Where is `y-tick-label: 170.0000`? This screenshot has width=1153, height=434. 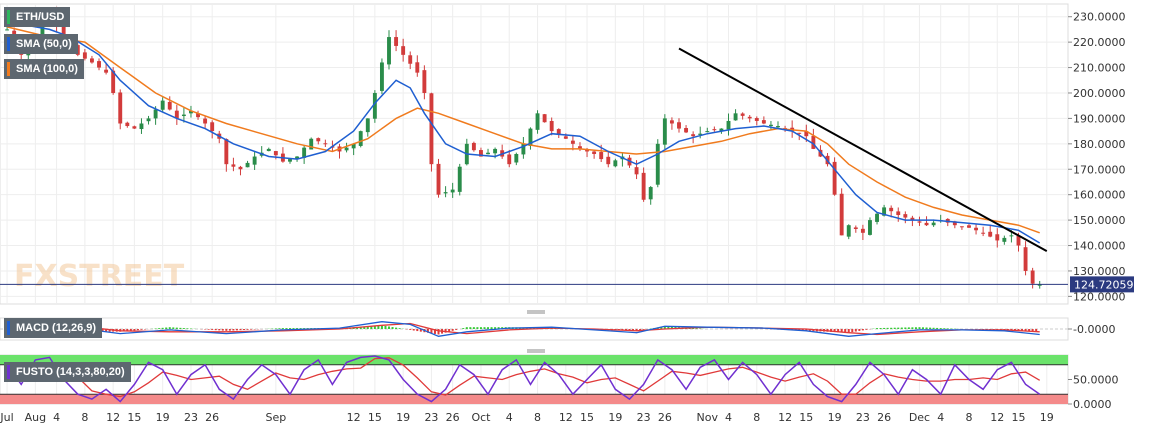
y-tick-label: 170.0000 is located at coordinates (1099, 169).